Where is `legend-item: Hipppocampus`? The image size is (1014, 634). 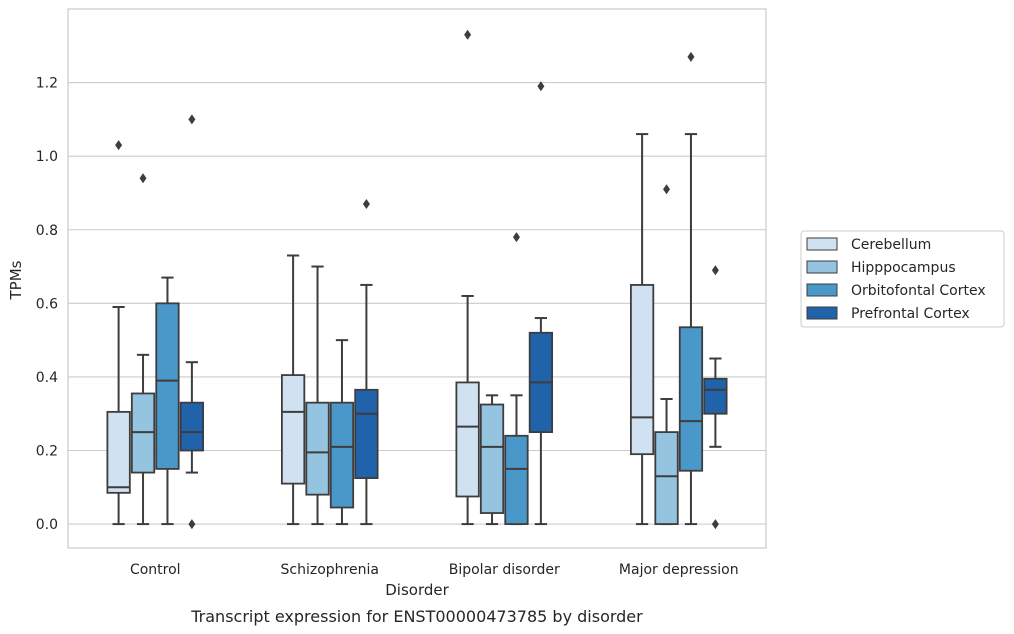 legend-item: Hipppocampus is located at coordinates (881, 268).